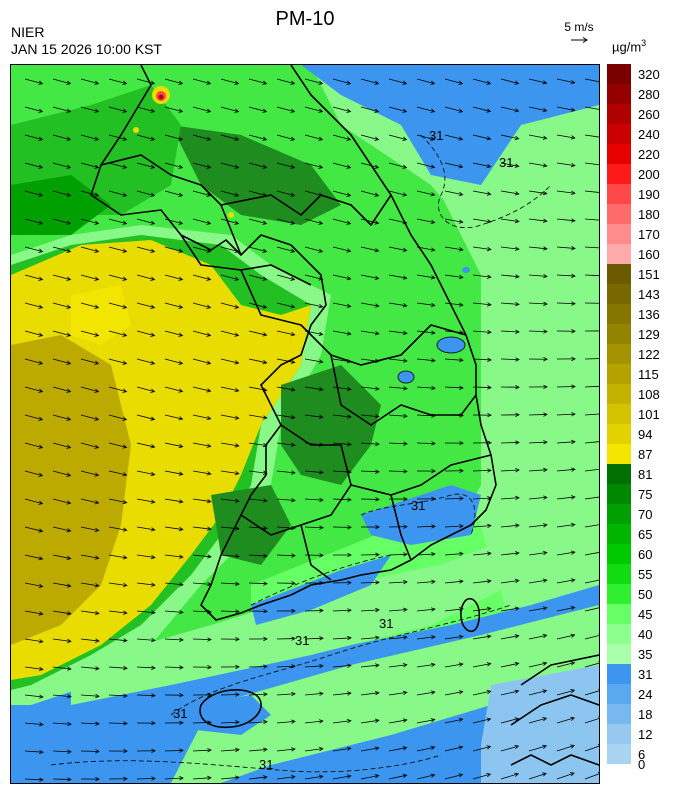 This screenshot has width=673, height=795. I want to click on legend-label: 75, so click(645, 494).